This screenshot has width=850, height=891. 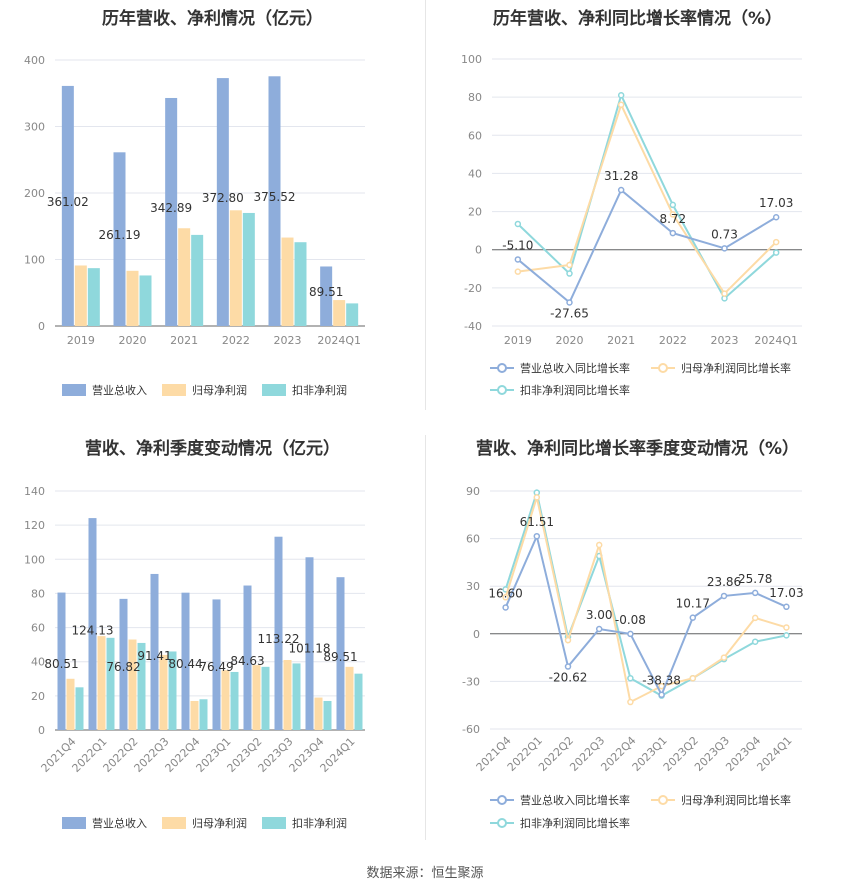 What do you see at coordinates (38, 696) in the screenshot?
I see `y-tick-label: 20` at bounding box center [38, 696].